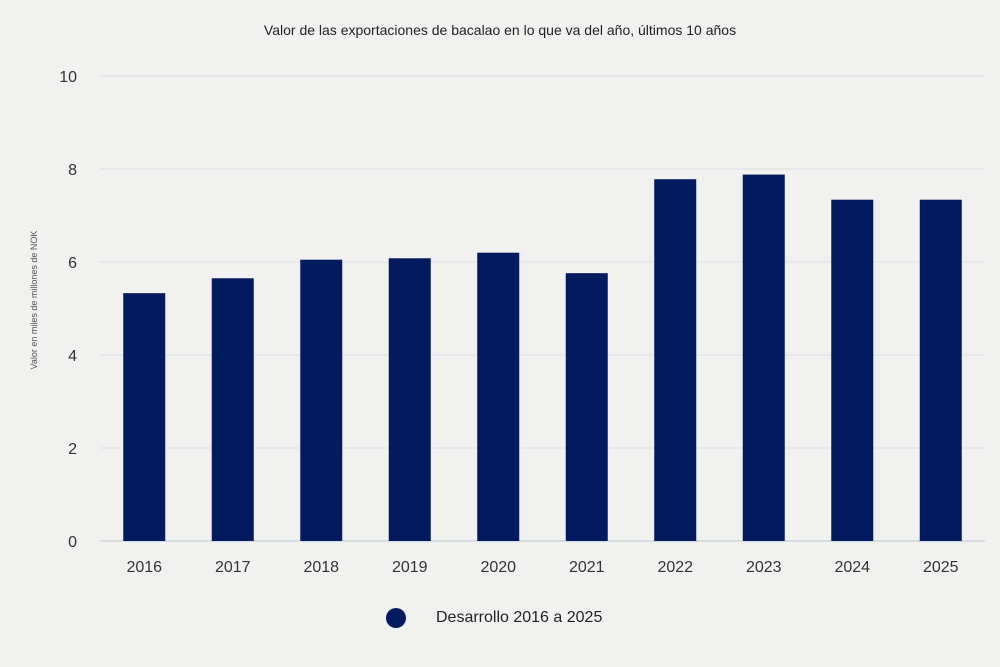 This screenshot has height=667, width=1000. I want to click on x-tick-label: 2025, so click(941, 567).